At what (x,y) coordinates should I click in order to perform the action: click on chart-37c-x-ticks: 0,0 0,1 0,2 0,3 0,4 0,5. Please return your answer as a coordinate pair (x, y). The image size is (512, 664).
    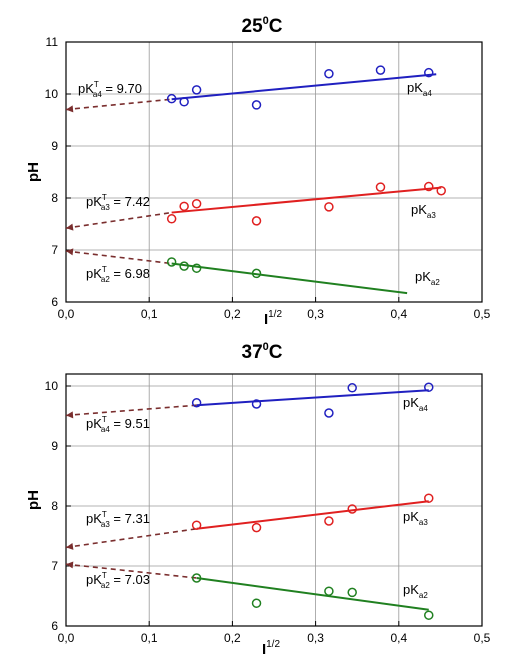
    Looking at the image, I should click on (274, 633).